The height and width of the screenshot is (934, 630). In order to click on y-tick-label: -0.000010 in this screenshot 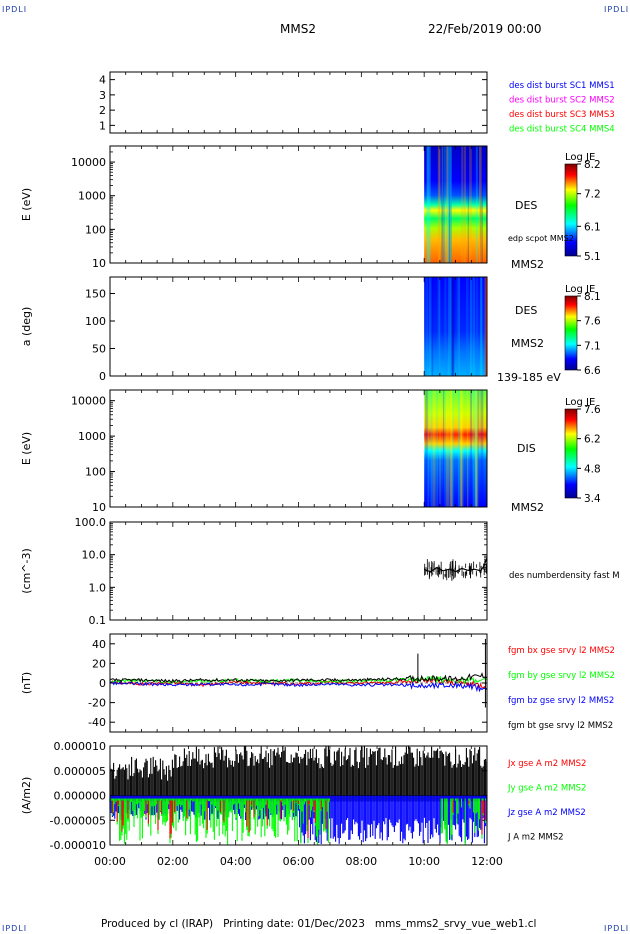, I will do `click(78, 845)`.